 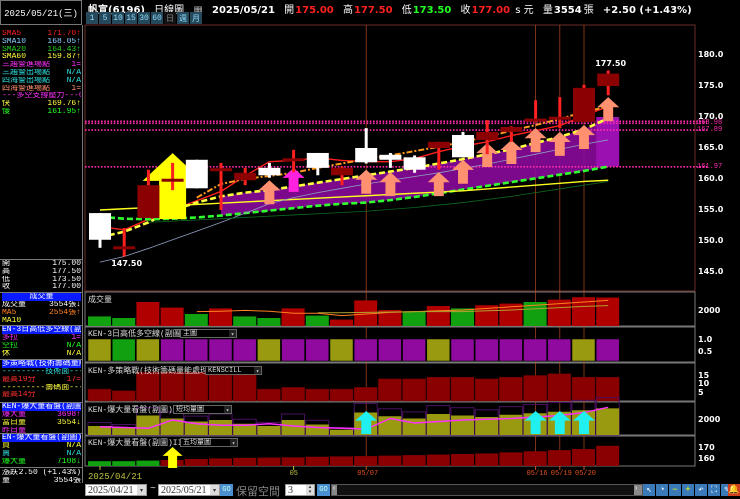 I want to click on fit-icon: ⛶, so click(x=714, y=490).